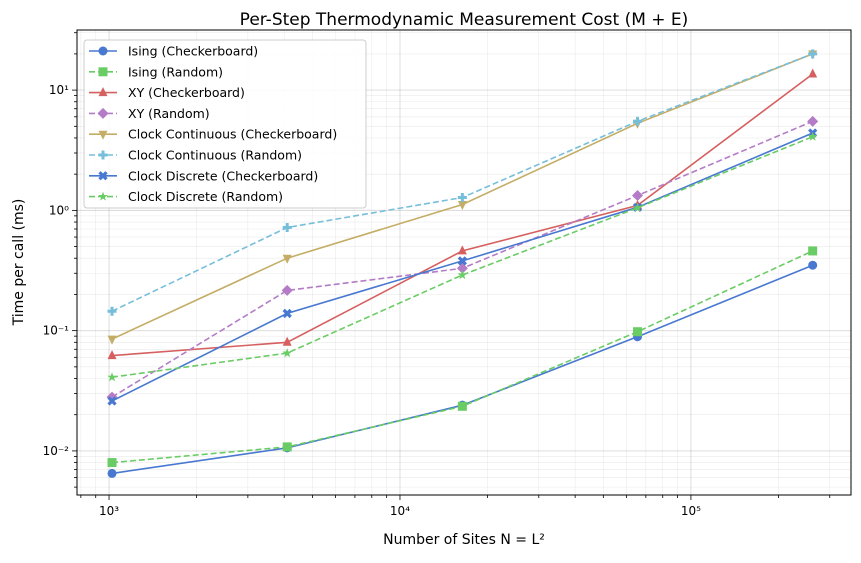  I want to click on x-tick-label: 10⁵, so click(691, 511).